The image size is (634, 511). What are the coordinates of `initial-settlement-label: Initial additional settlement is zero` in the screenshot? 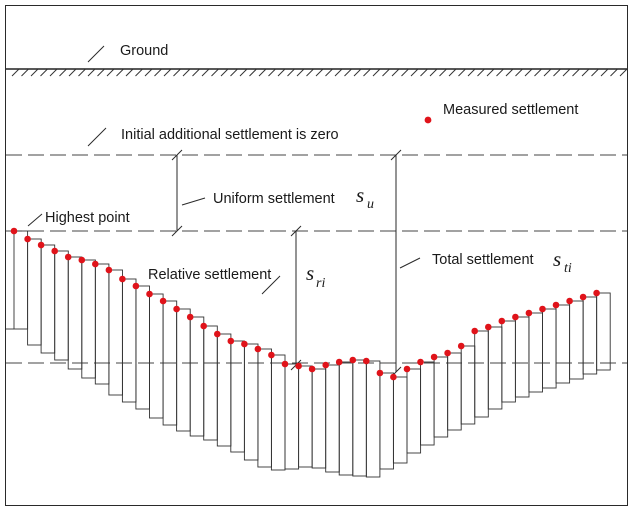 It's located at (230, 135).